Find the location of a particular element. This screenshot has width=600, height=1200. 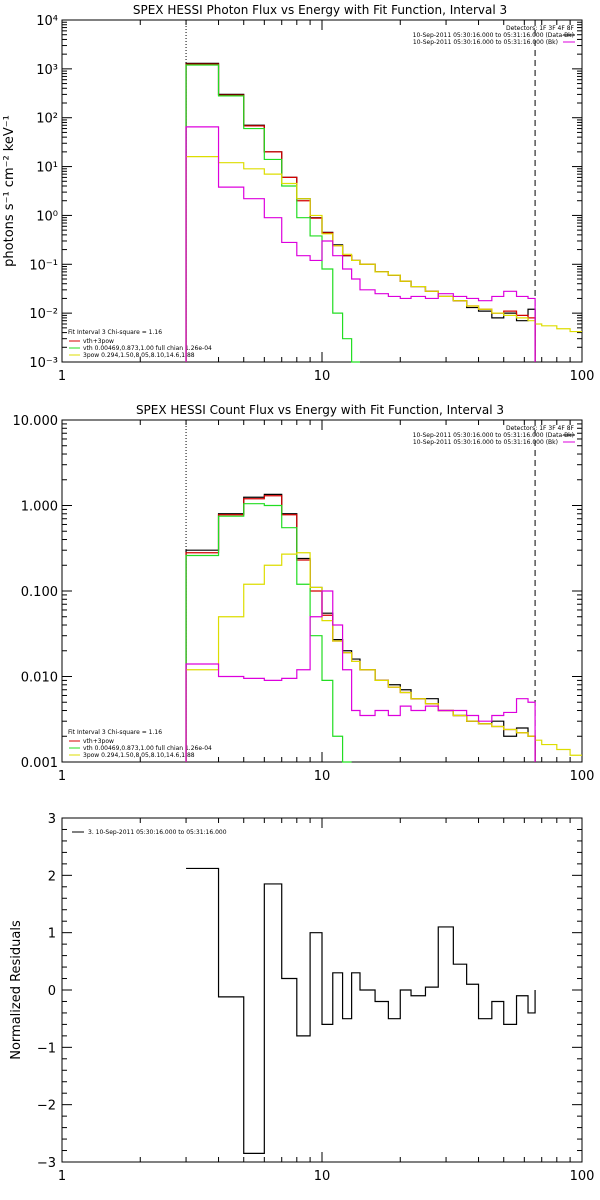

y-tick-label: 10² is located at coordinates (47, 119).